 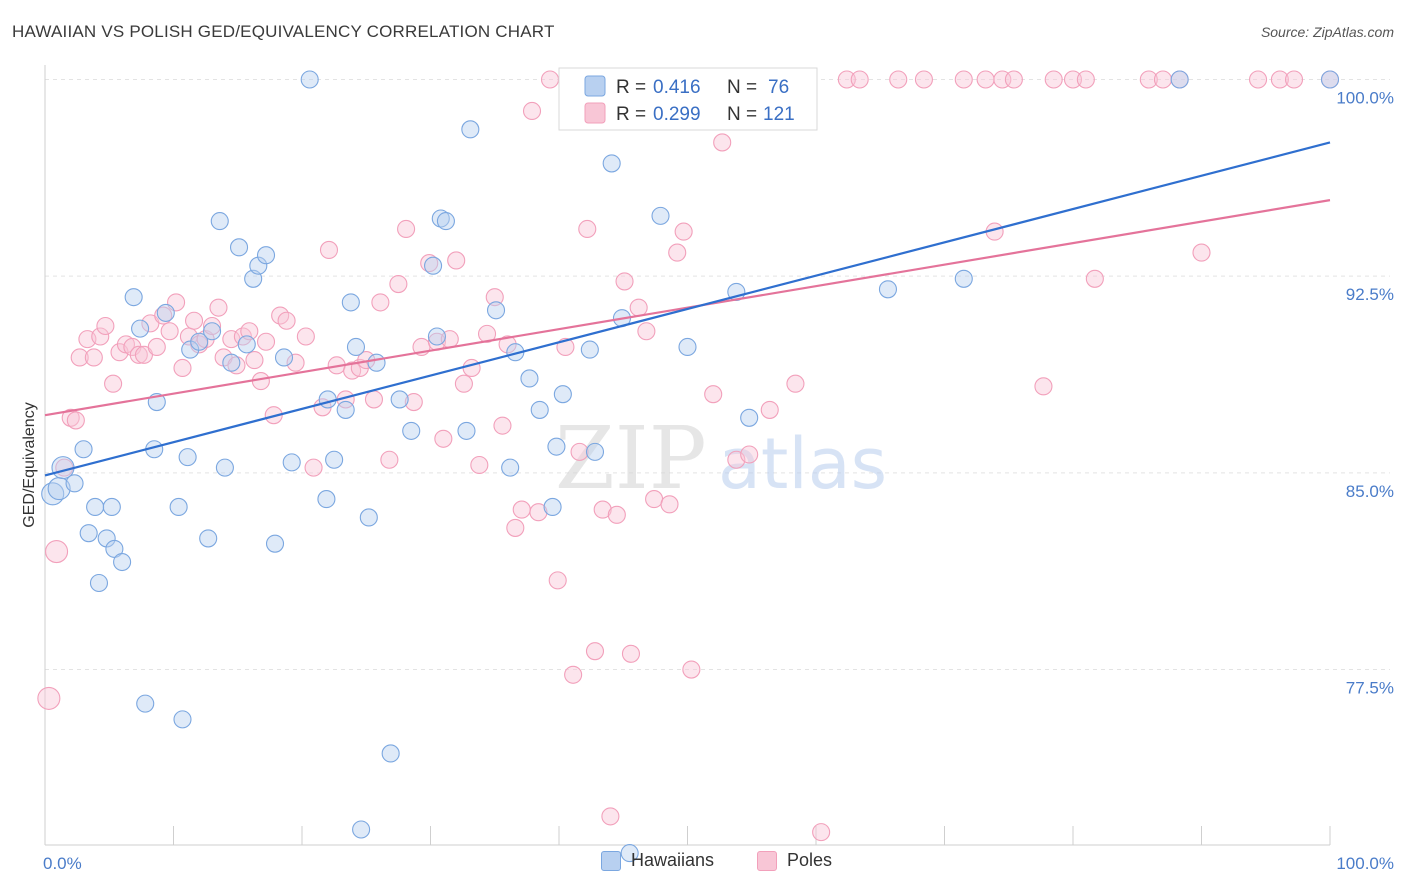 I want to click on x-tick-label: 0.0%, so click(x=62, y=863).